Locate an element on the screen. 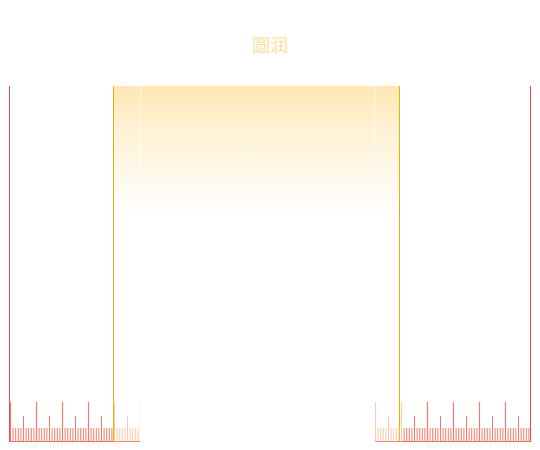  title: 圆润 is located at coordinates (270, 47).